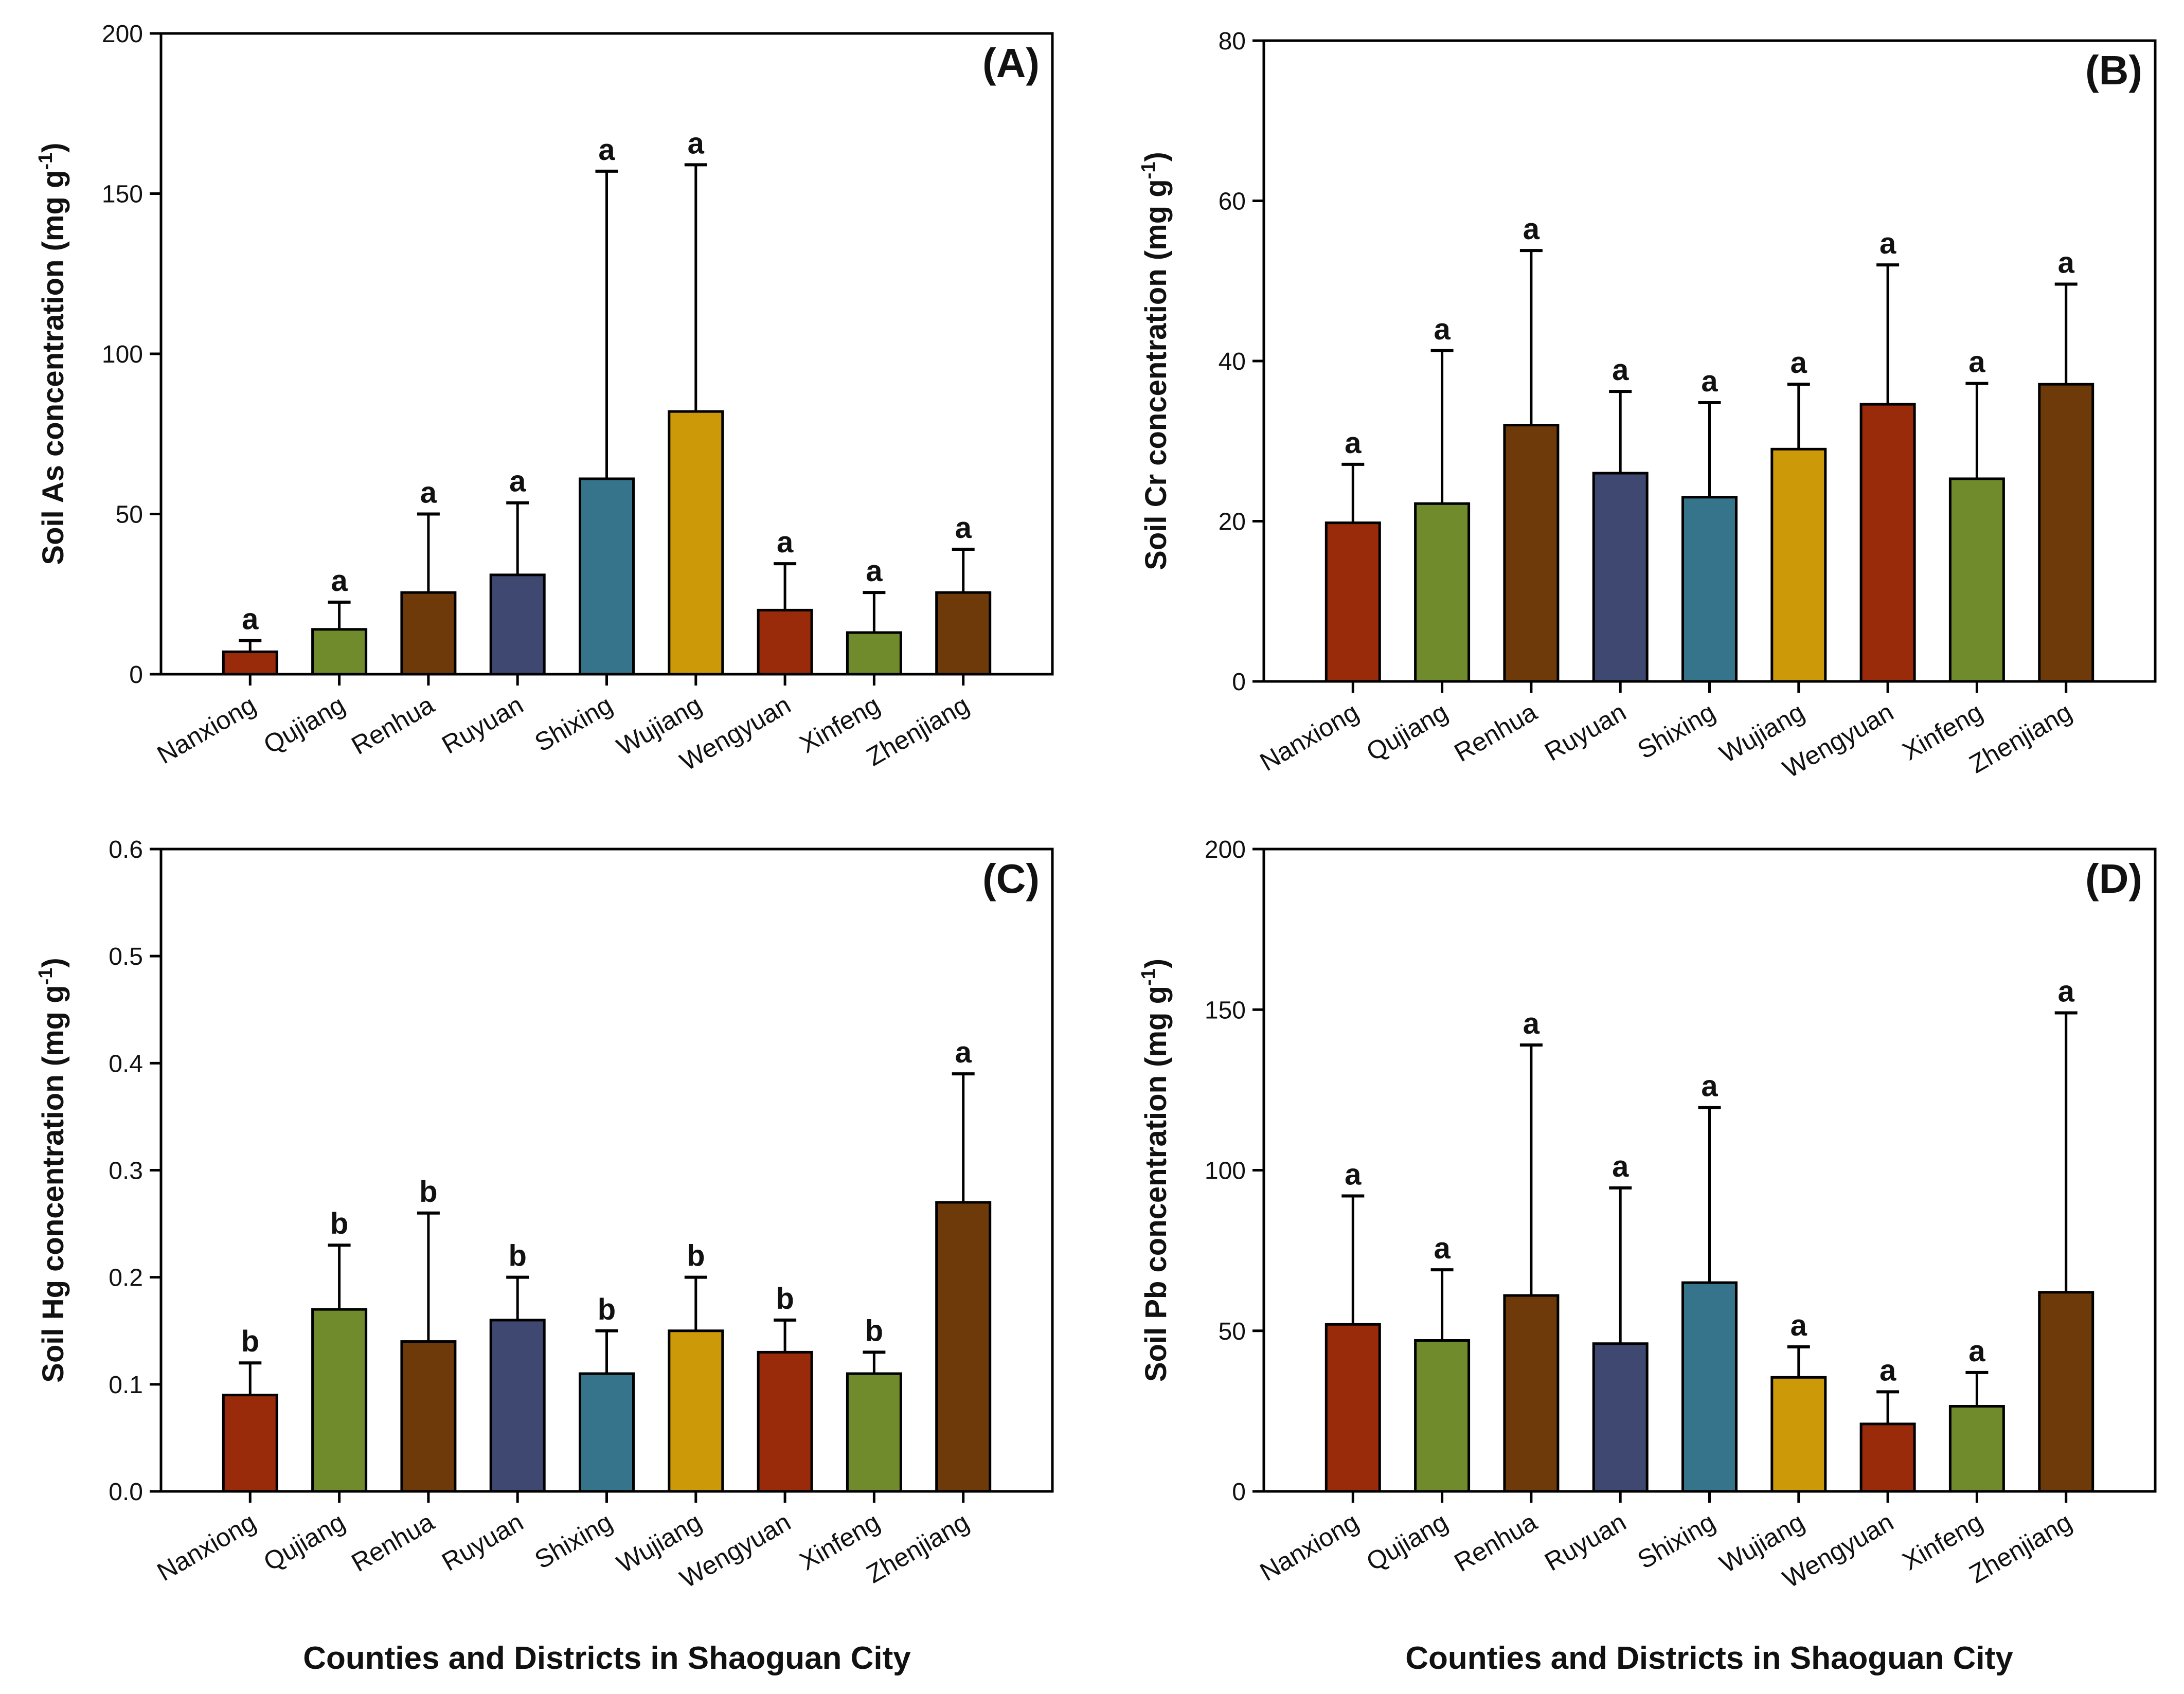 The image size is (2184, 1694). What do you see at coordinates (122, 34) in the screenshot?
I see `y-tick-label: 200` at bounding box center [122, 34].